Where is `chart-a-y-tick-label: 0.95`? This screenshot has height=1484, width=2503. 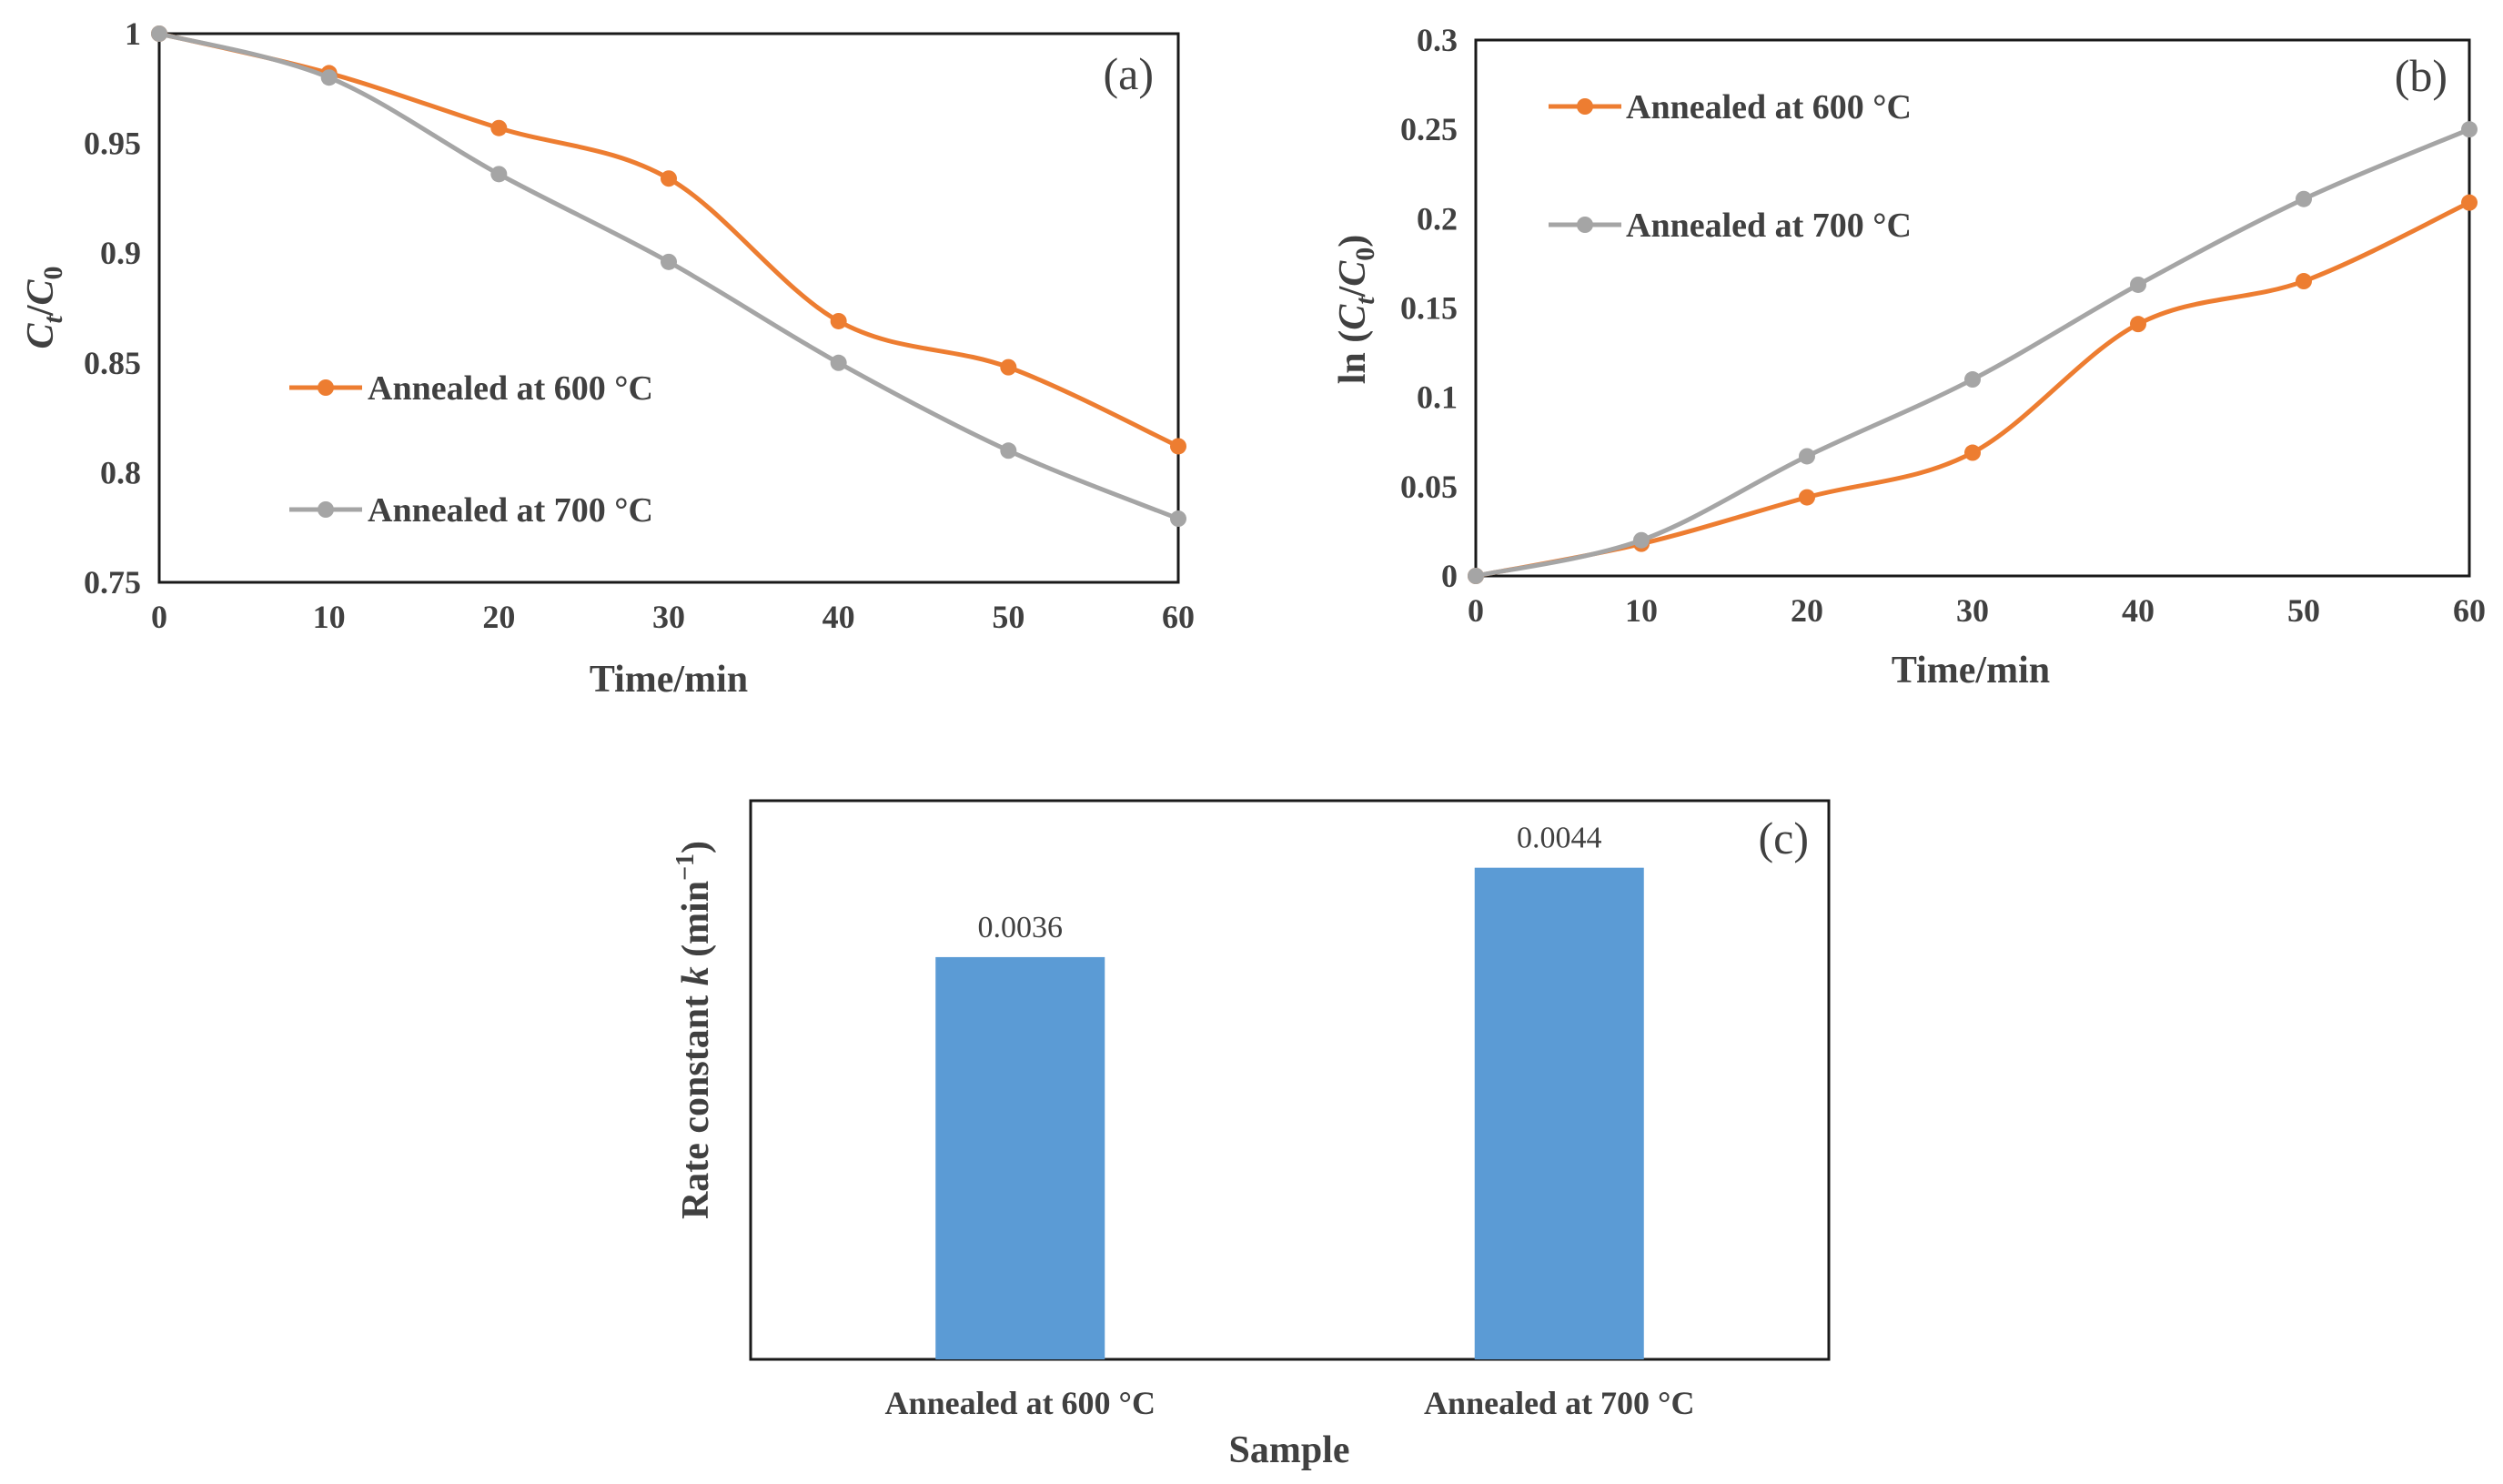
chart-a-y-tick-label: 0.95 is located at coordinates (113, 144).